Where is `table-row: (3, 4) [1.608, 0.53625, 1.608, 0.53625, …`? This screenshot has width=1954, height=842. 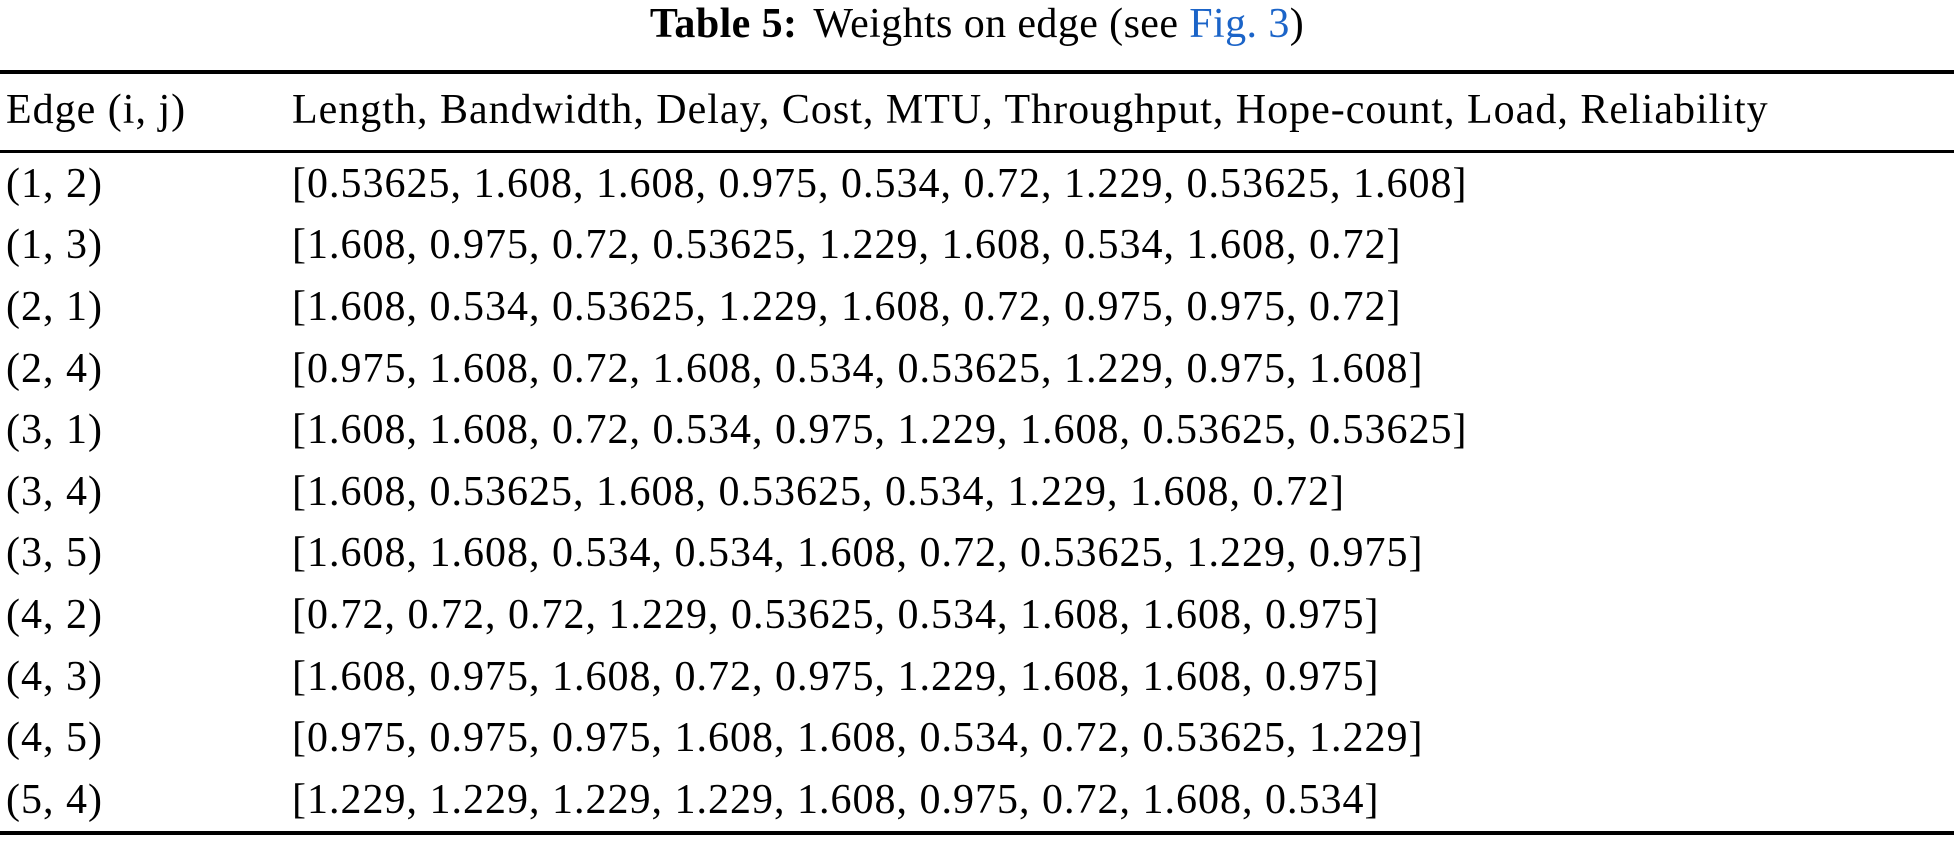
table-row: (3, 4) [1.608, 0.53625, 1.608, 0.53625, … is located at coordinates (977, 492).